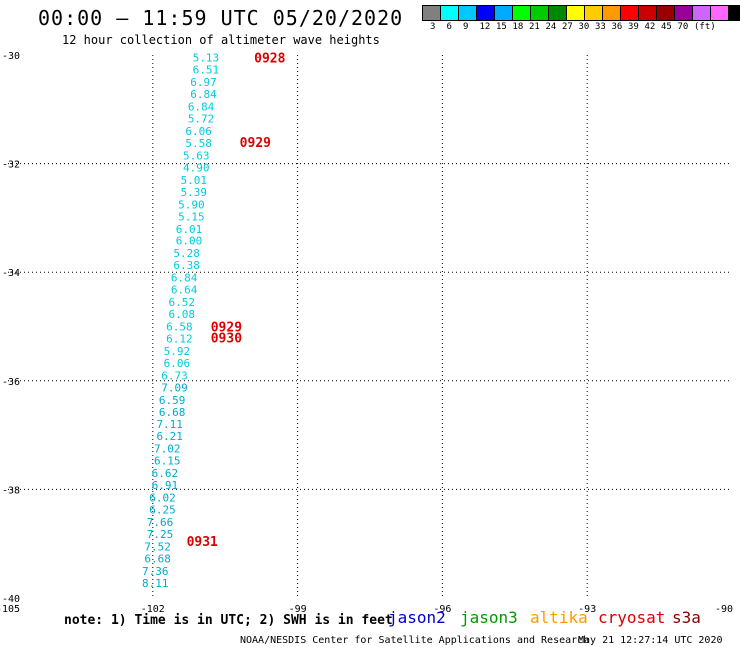  Describe the element at coordinates (184, 290) in the screenshot. I see `wave-height-value: 6.64` at that location.